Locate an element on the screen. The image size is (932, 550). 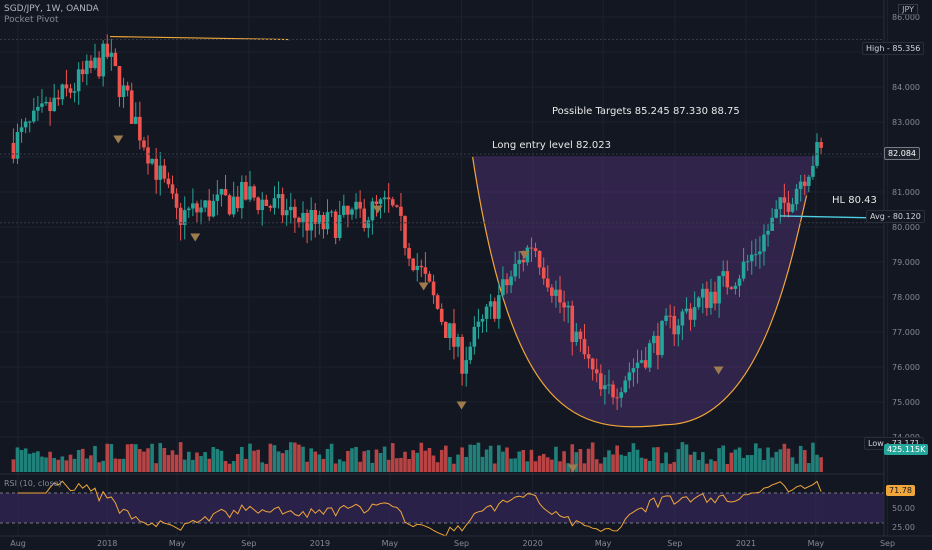
rsi-label: RSI (10, close) is located at coordinates (33, 483).